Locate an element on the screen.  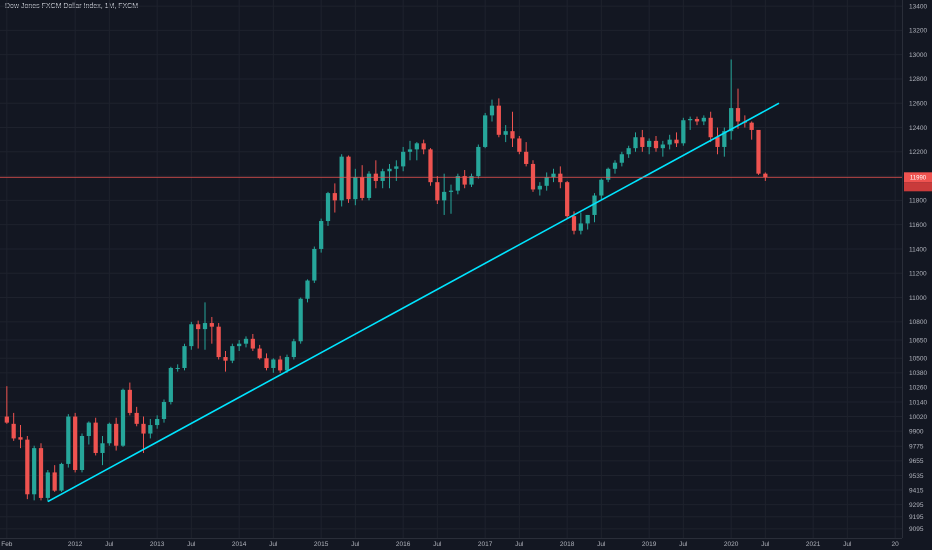
x-tick-label: 2021 is located at coordinates (813, 544).